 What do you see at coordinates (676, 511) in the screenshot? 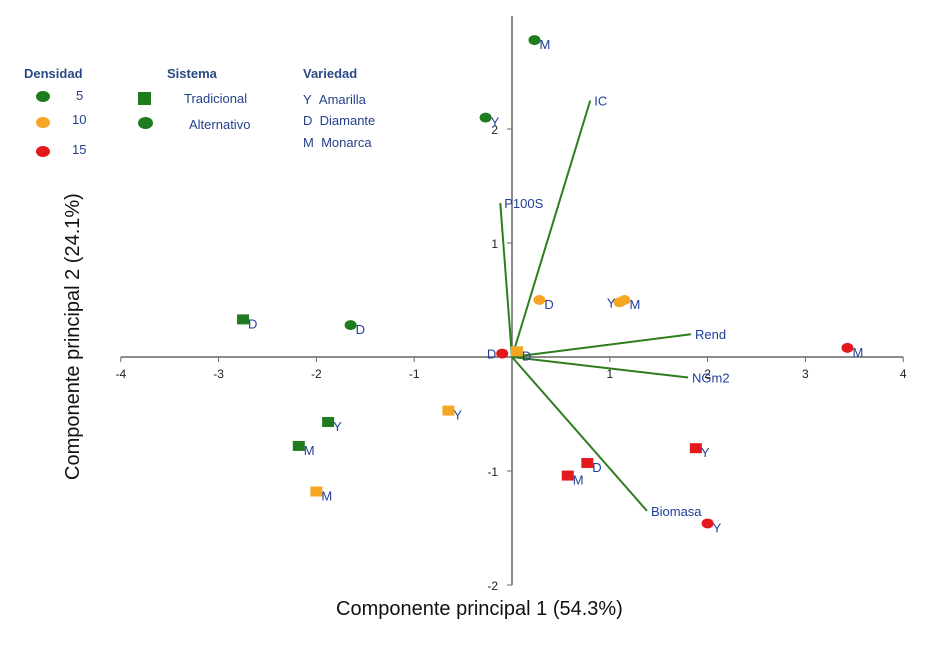
I see `vector-label-biomasa: Biomasa` at bounding box center [676, 511].